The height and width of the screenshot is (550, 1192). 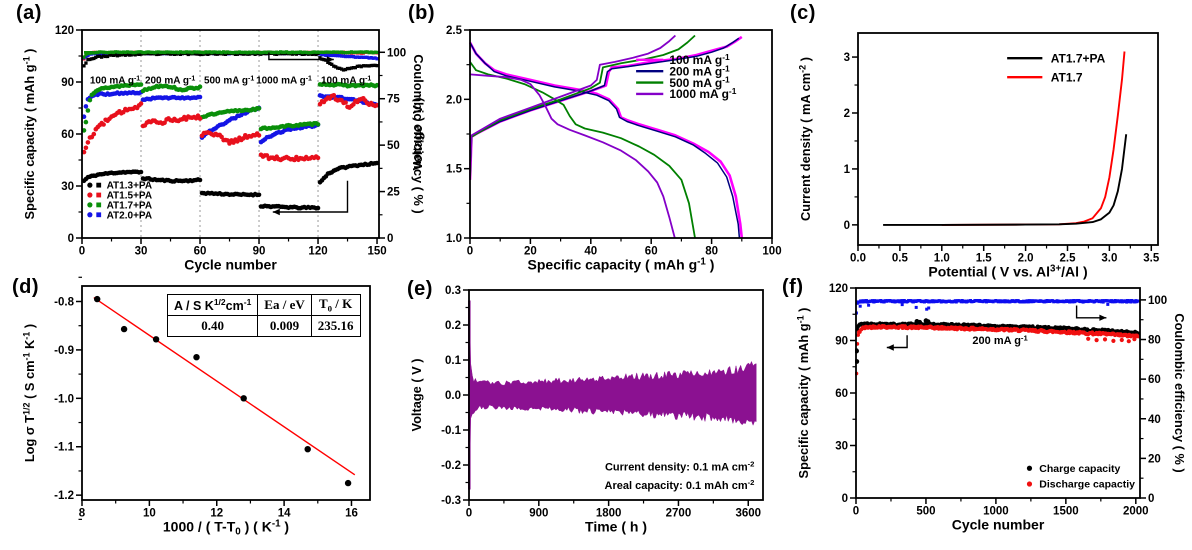 What do you see at coordinates (847, 170) in the screenshot?
I see `svg-text: 1` at bounding box center [847, 170].